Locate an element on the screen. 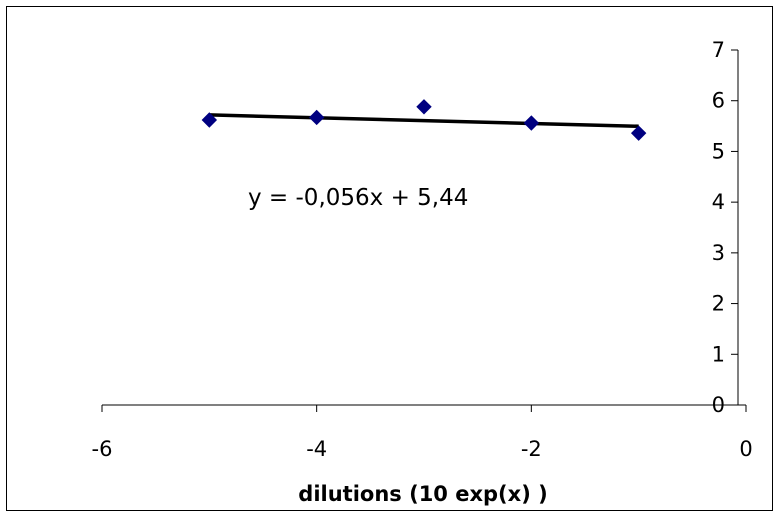 The image size is (783, 521). trendline-equation: y = -0,056x + 5,44 is located at coordinates (358, 198).